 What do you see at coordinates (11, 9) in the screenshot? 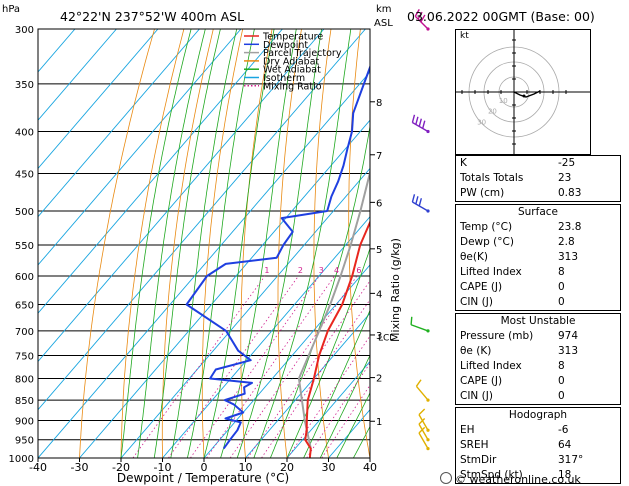
I see `hpa-label: hPa` at bounding box center [11, 9].